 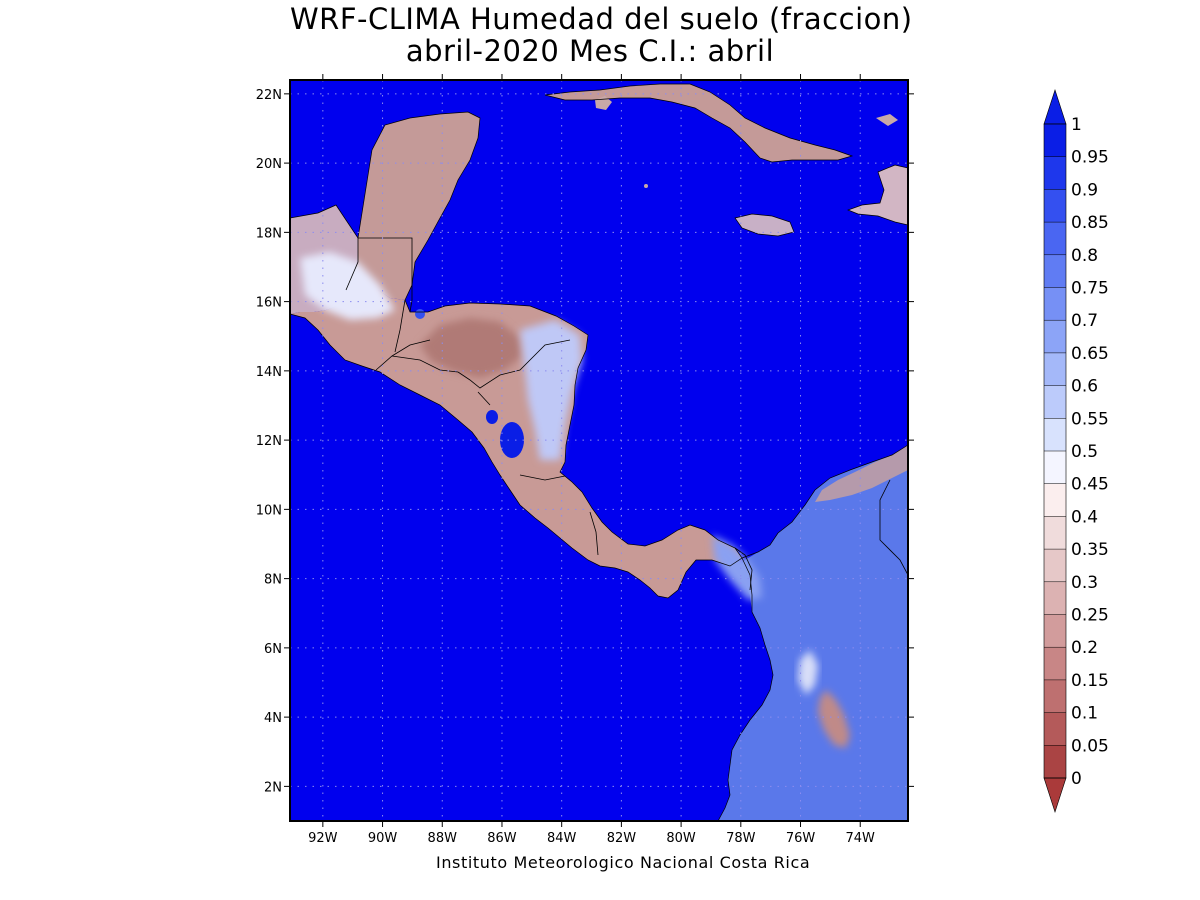 What do you see at coordinates (698, 123) in the screenshot?
I see `land-cuba` at bounding box center [698, 123].